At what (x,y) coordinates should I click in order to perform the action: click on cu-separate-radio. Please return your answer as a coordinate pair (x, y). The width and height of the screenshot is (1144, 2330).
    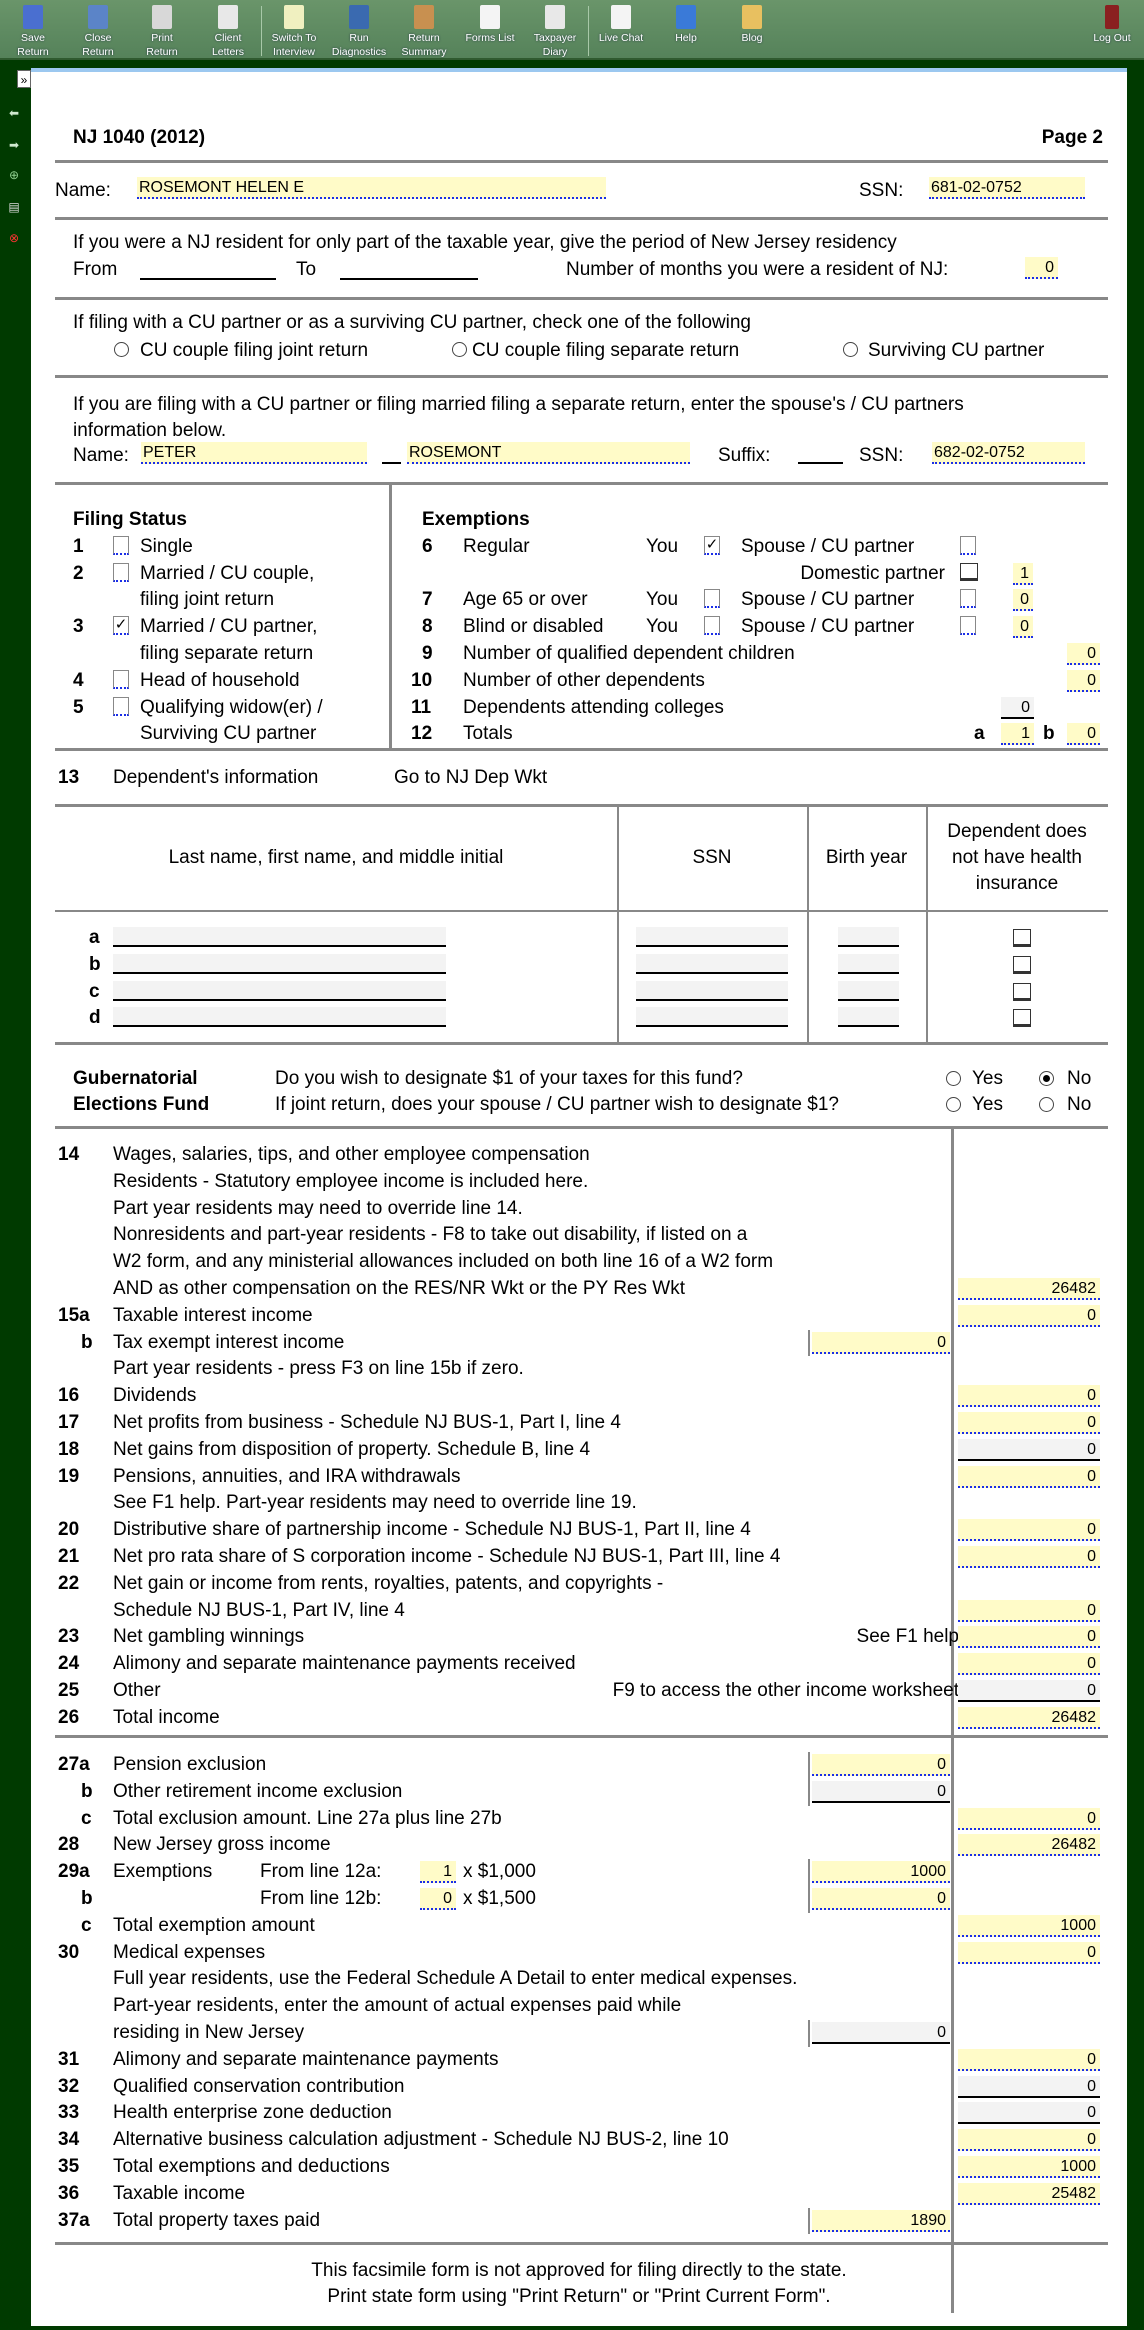
    Looking at the image, I should click on (459, 349).